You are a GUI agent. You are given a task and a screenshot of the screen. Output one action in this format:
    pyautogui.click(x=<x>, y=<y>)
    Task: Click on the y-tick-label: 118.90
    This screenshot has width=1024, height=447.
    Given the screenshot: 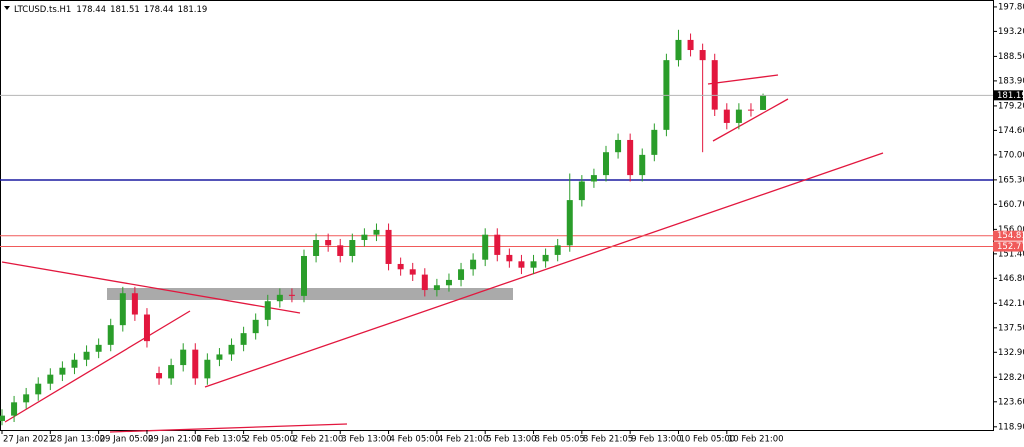 What is the action you would take?
    pyautogui.click(x=1011, y=427)
    